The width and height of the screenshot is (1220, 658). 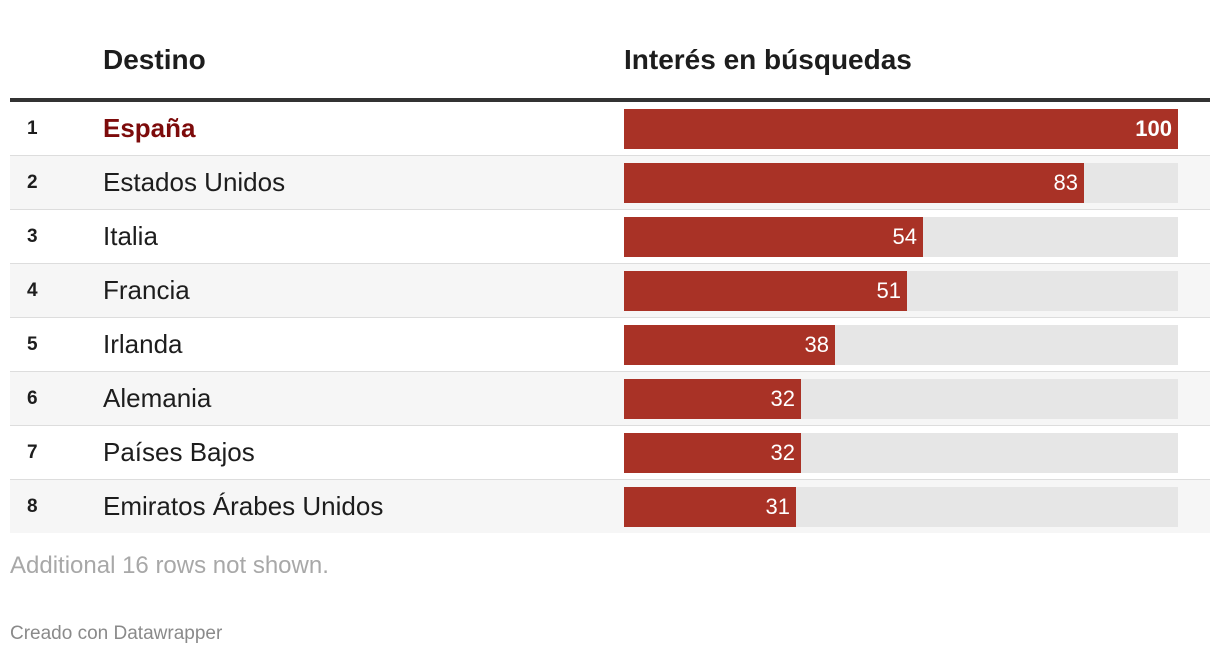 I want to click on bar-track: 31, so click(x=901, y=507).